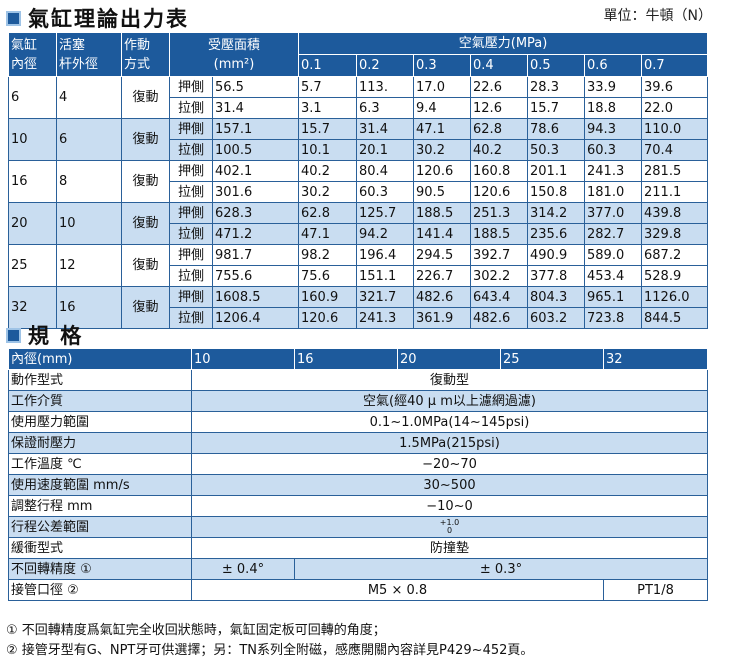  Describe the element at coordinates (358, 97) in the screenshot. I see `table-row: 6 4 復動 押側 56.5 5.7 113. 17.0 22.6 28.3 33.9 39.6` at that location.